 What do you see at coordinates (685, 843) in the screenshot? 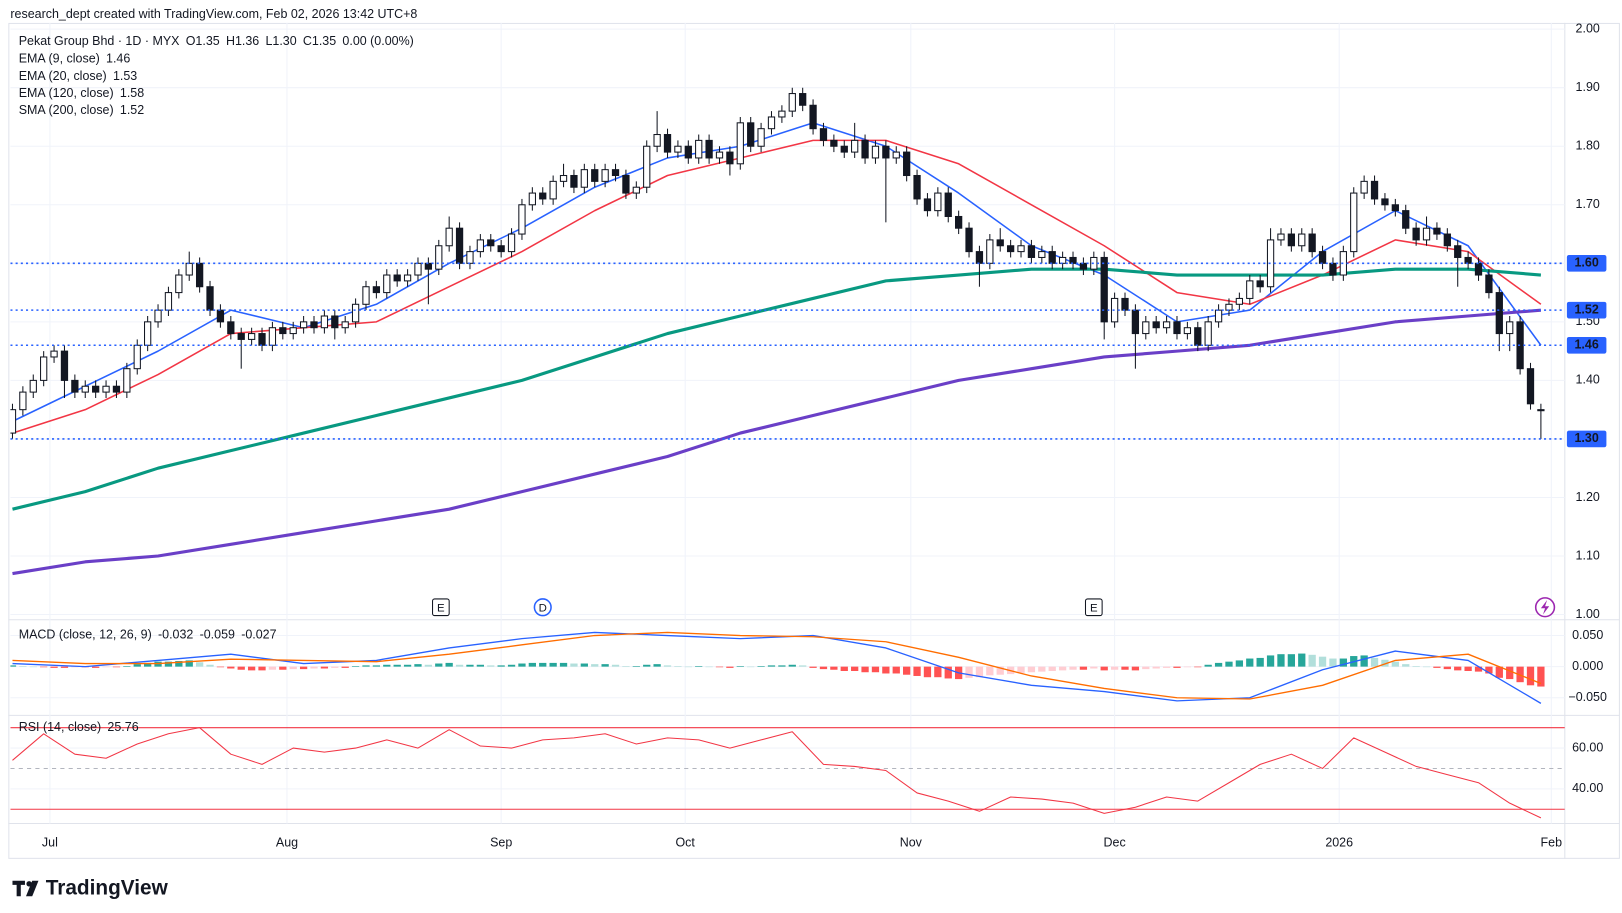
I see `x-tick-label: Oct` at bounding box center [685, 843].